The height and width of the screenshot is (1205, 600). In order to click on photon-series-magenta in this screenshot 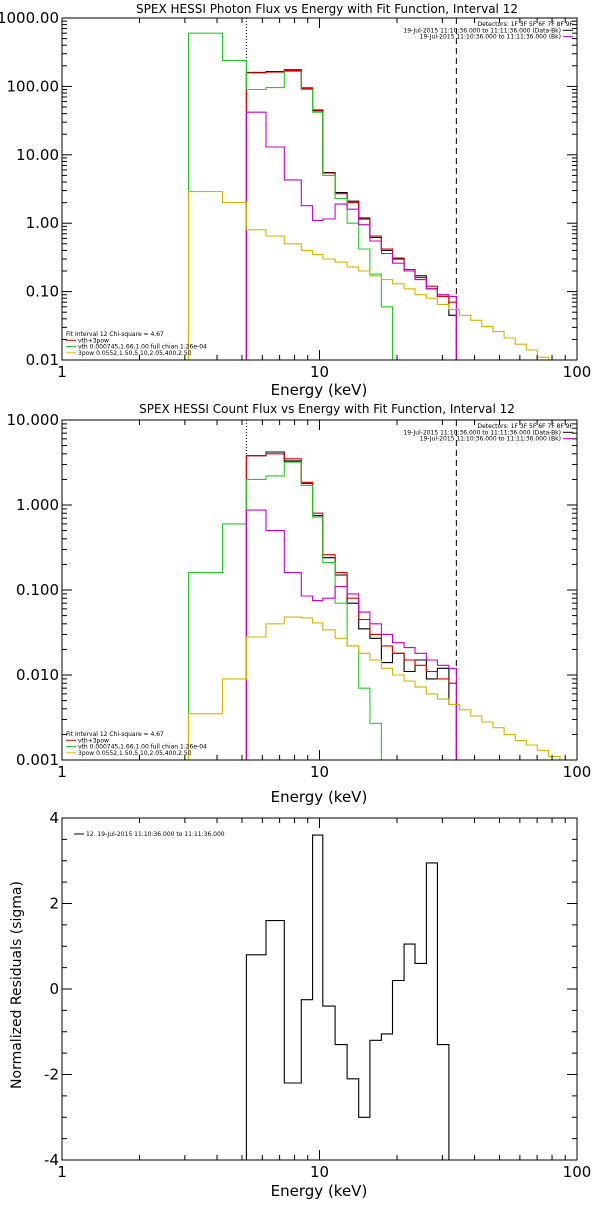, I will do `click(351, 235)`.